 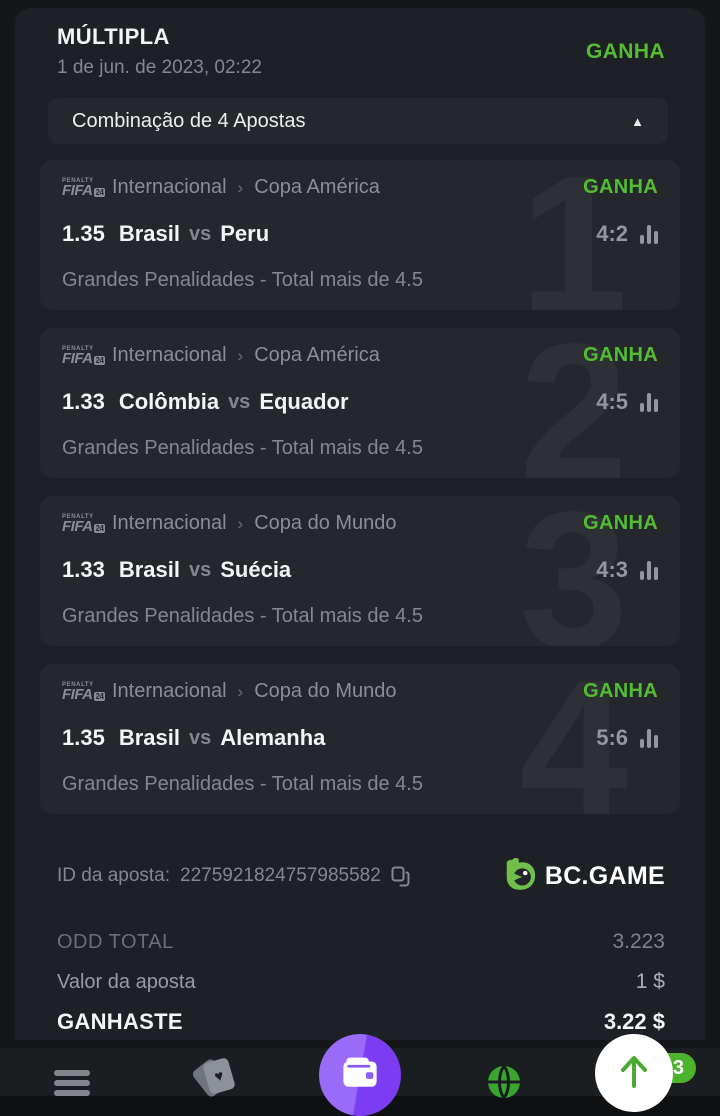 What do you see at coordinates (113, 36) in the screenshot?
I see `page-title: MÚLTIPLA` at bounding box center [113, 36].